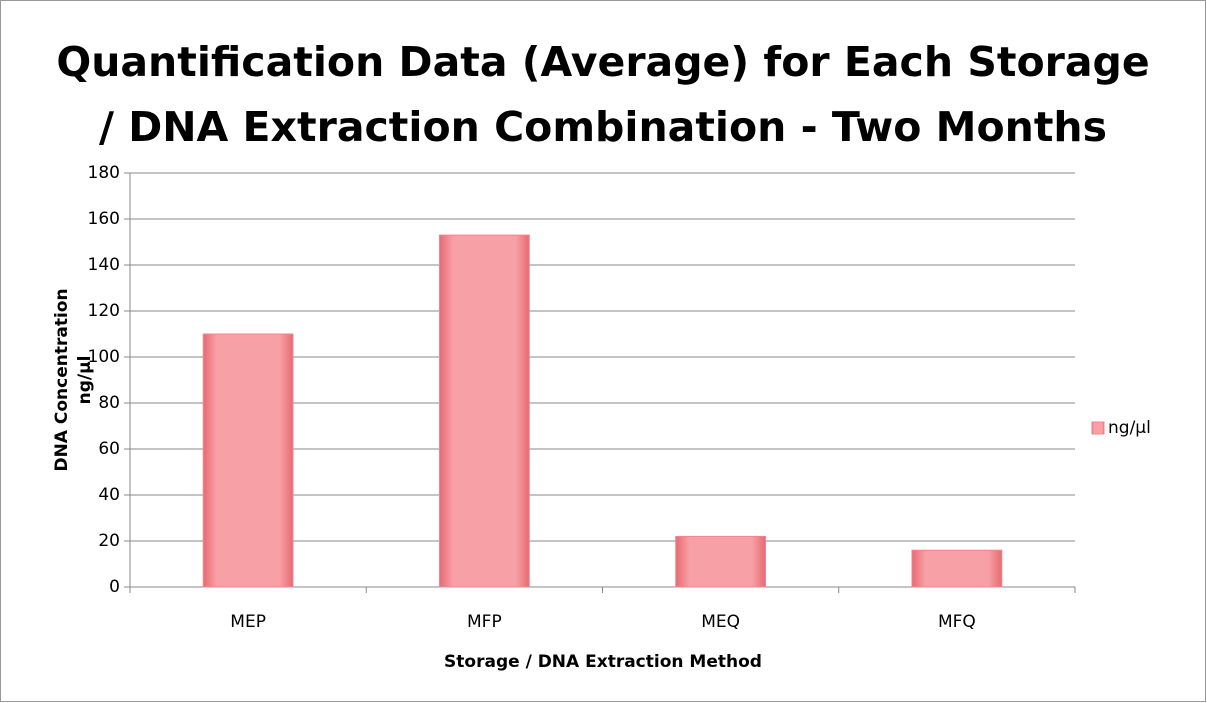 The image size is (1207, 703). Describe the element at coordinates (1098, 428) in the screenshot. I see `legend-swatch` at that location.